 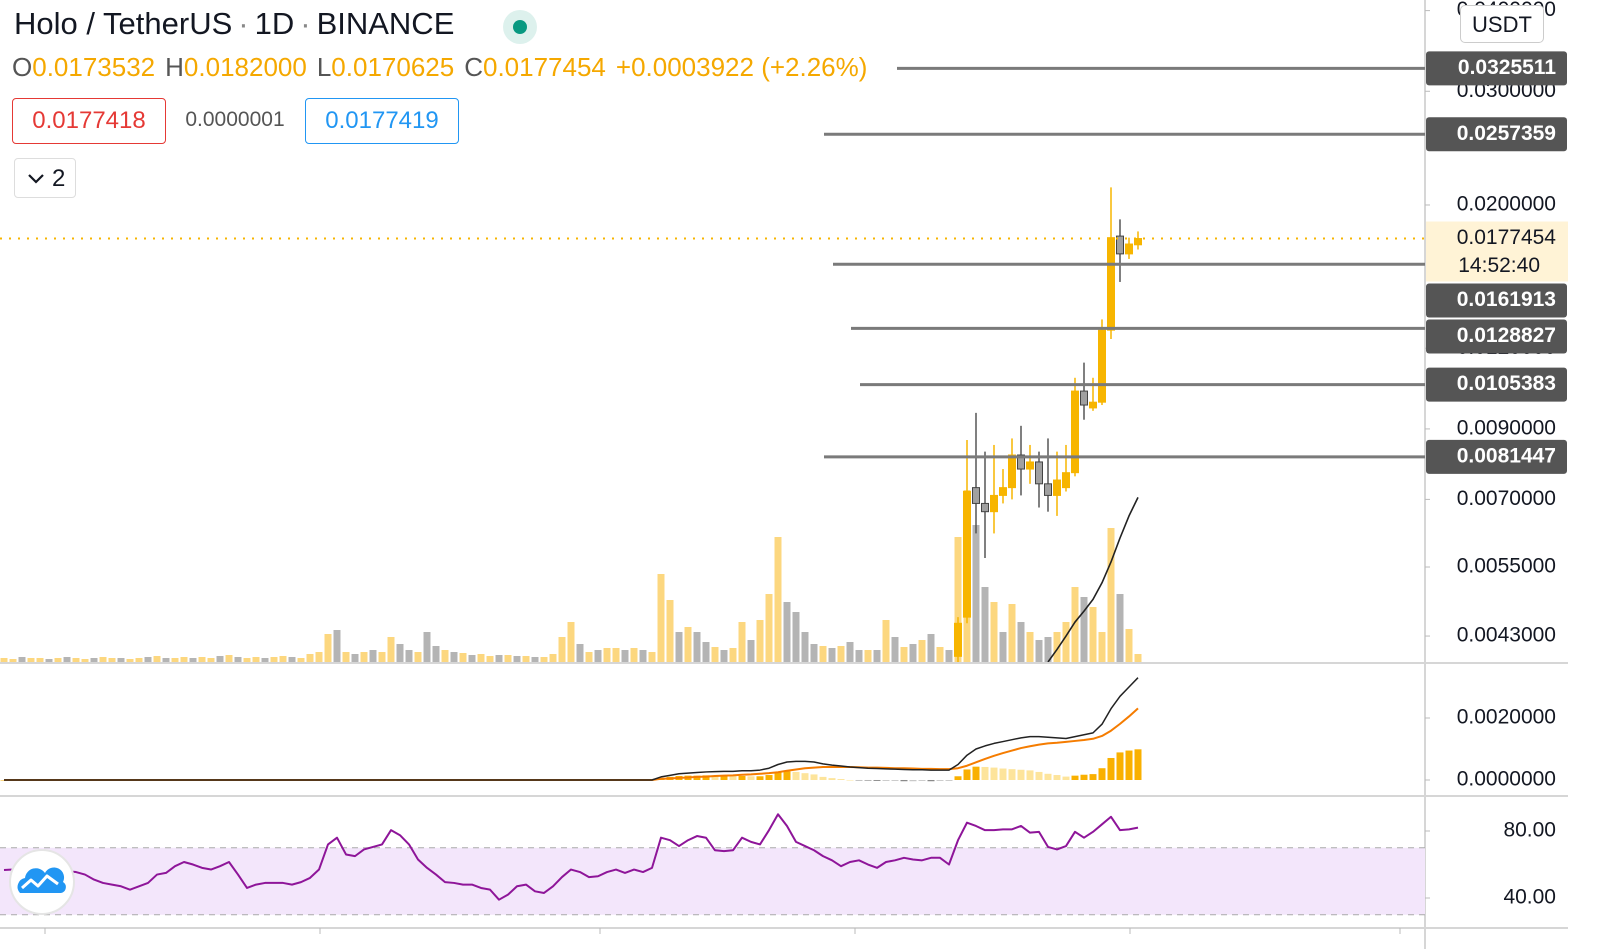 I want to click on exchange: BINANCE, so click(x=385, y=23).